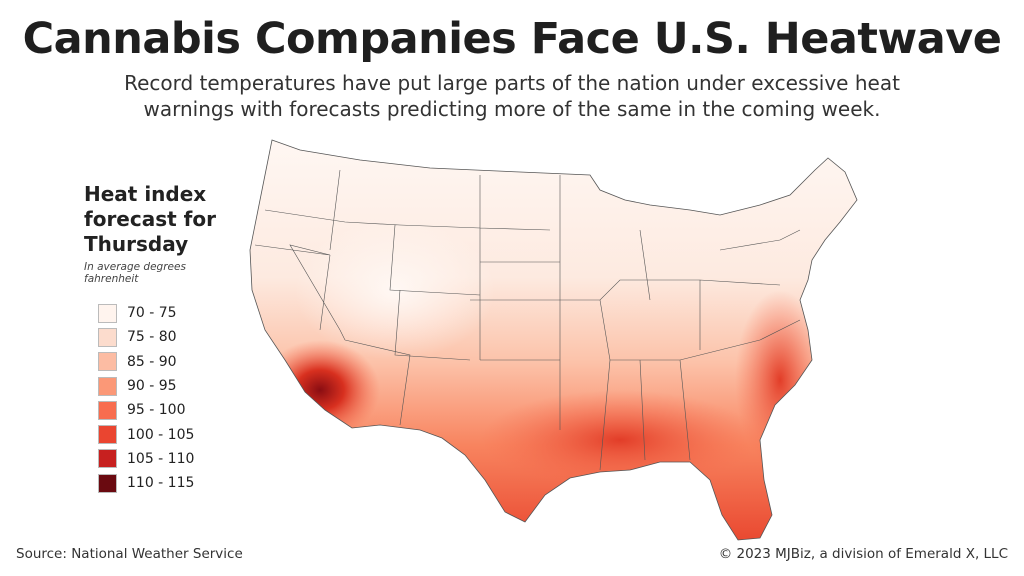  I want to click on source-note: Source: National Weather Service, so click(129, 554).